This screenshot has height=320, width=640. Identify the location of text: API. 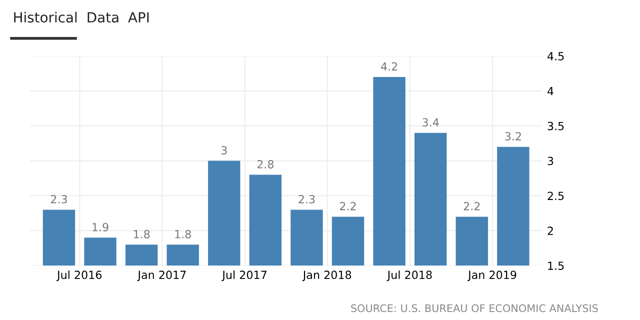
(138, 17).